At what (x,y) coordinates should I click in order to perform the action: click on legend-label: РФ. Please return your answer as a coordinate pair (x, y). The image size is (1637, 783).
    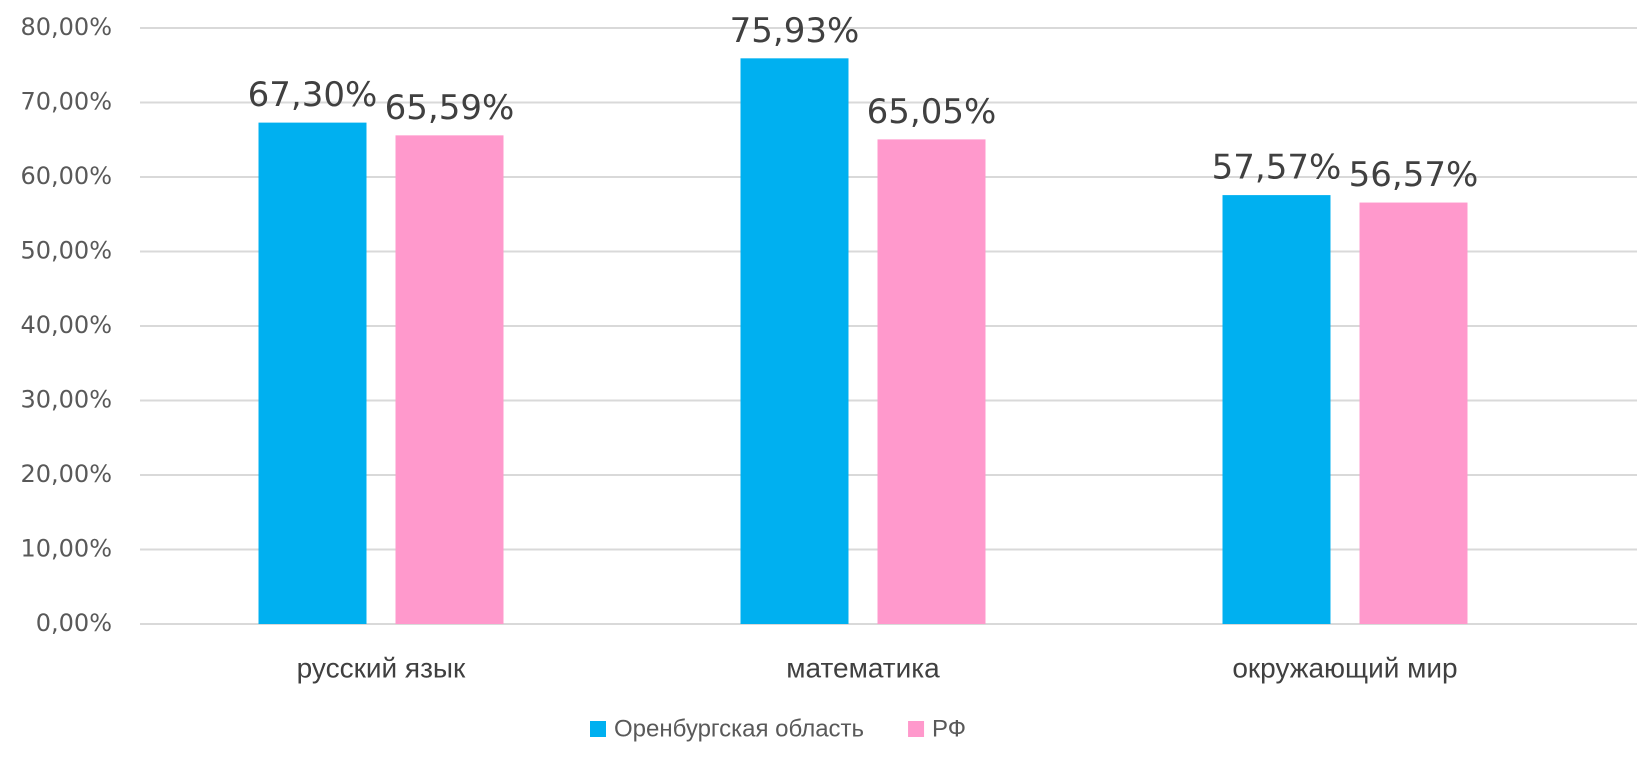
    Looking at the image, I should click on (949, 728).